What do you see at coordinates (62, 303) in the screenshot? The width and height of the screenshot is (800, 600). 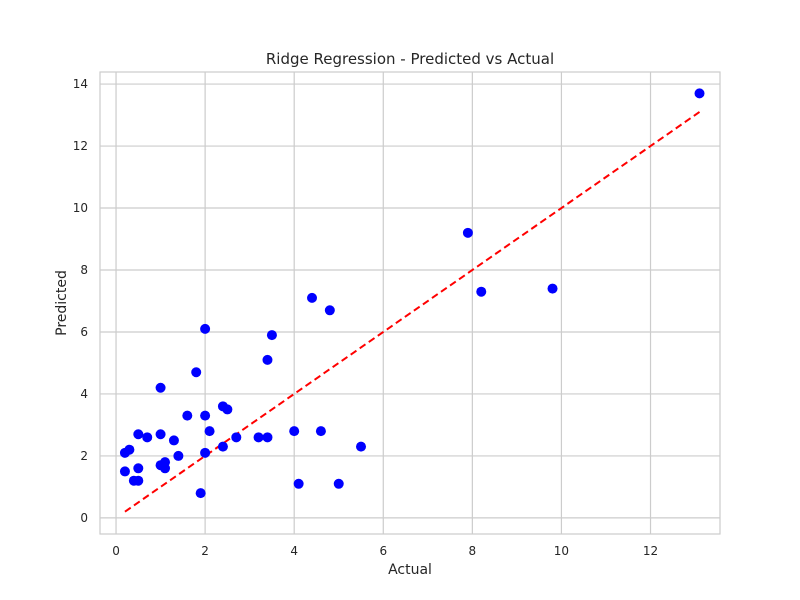 I see `y-axis-label: Predicted` at bounding box center [62, 303].